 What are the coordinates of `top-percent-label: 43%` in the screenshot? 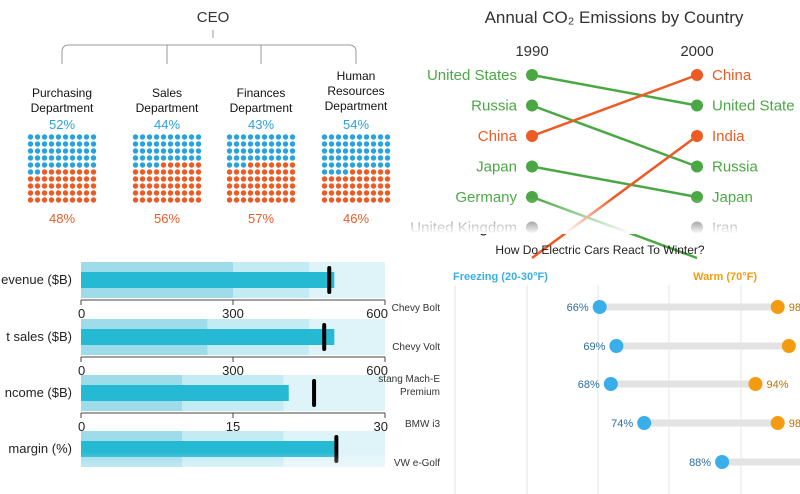 It's located at (261, 124).